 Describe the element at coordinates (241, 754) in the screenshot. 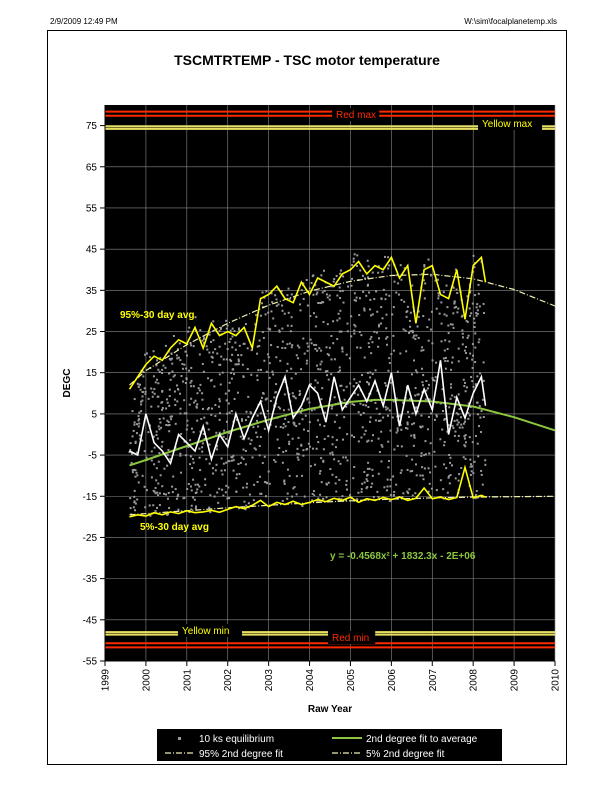

I see `legend-label: 95% 2nd degree fit` at that location.